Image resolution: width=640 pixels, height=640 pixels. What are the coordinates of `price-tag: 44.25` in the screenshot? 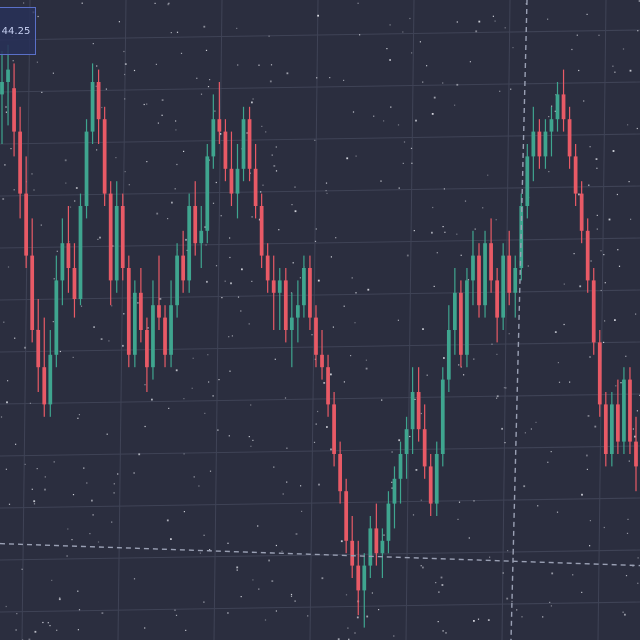 It's located at (18, 31).